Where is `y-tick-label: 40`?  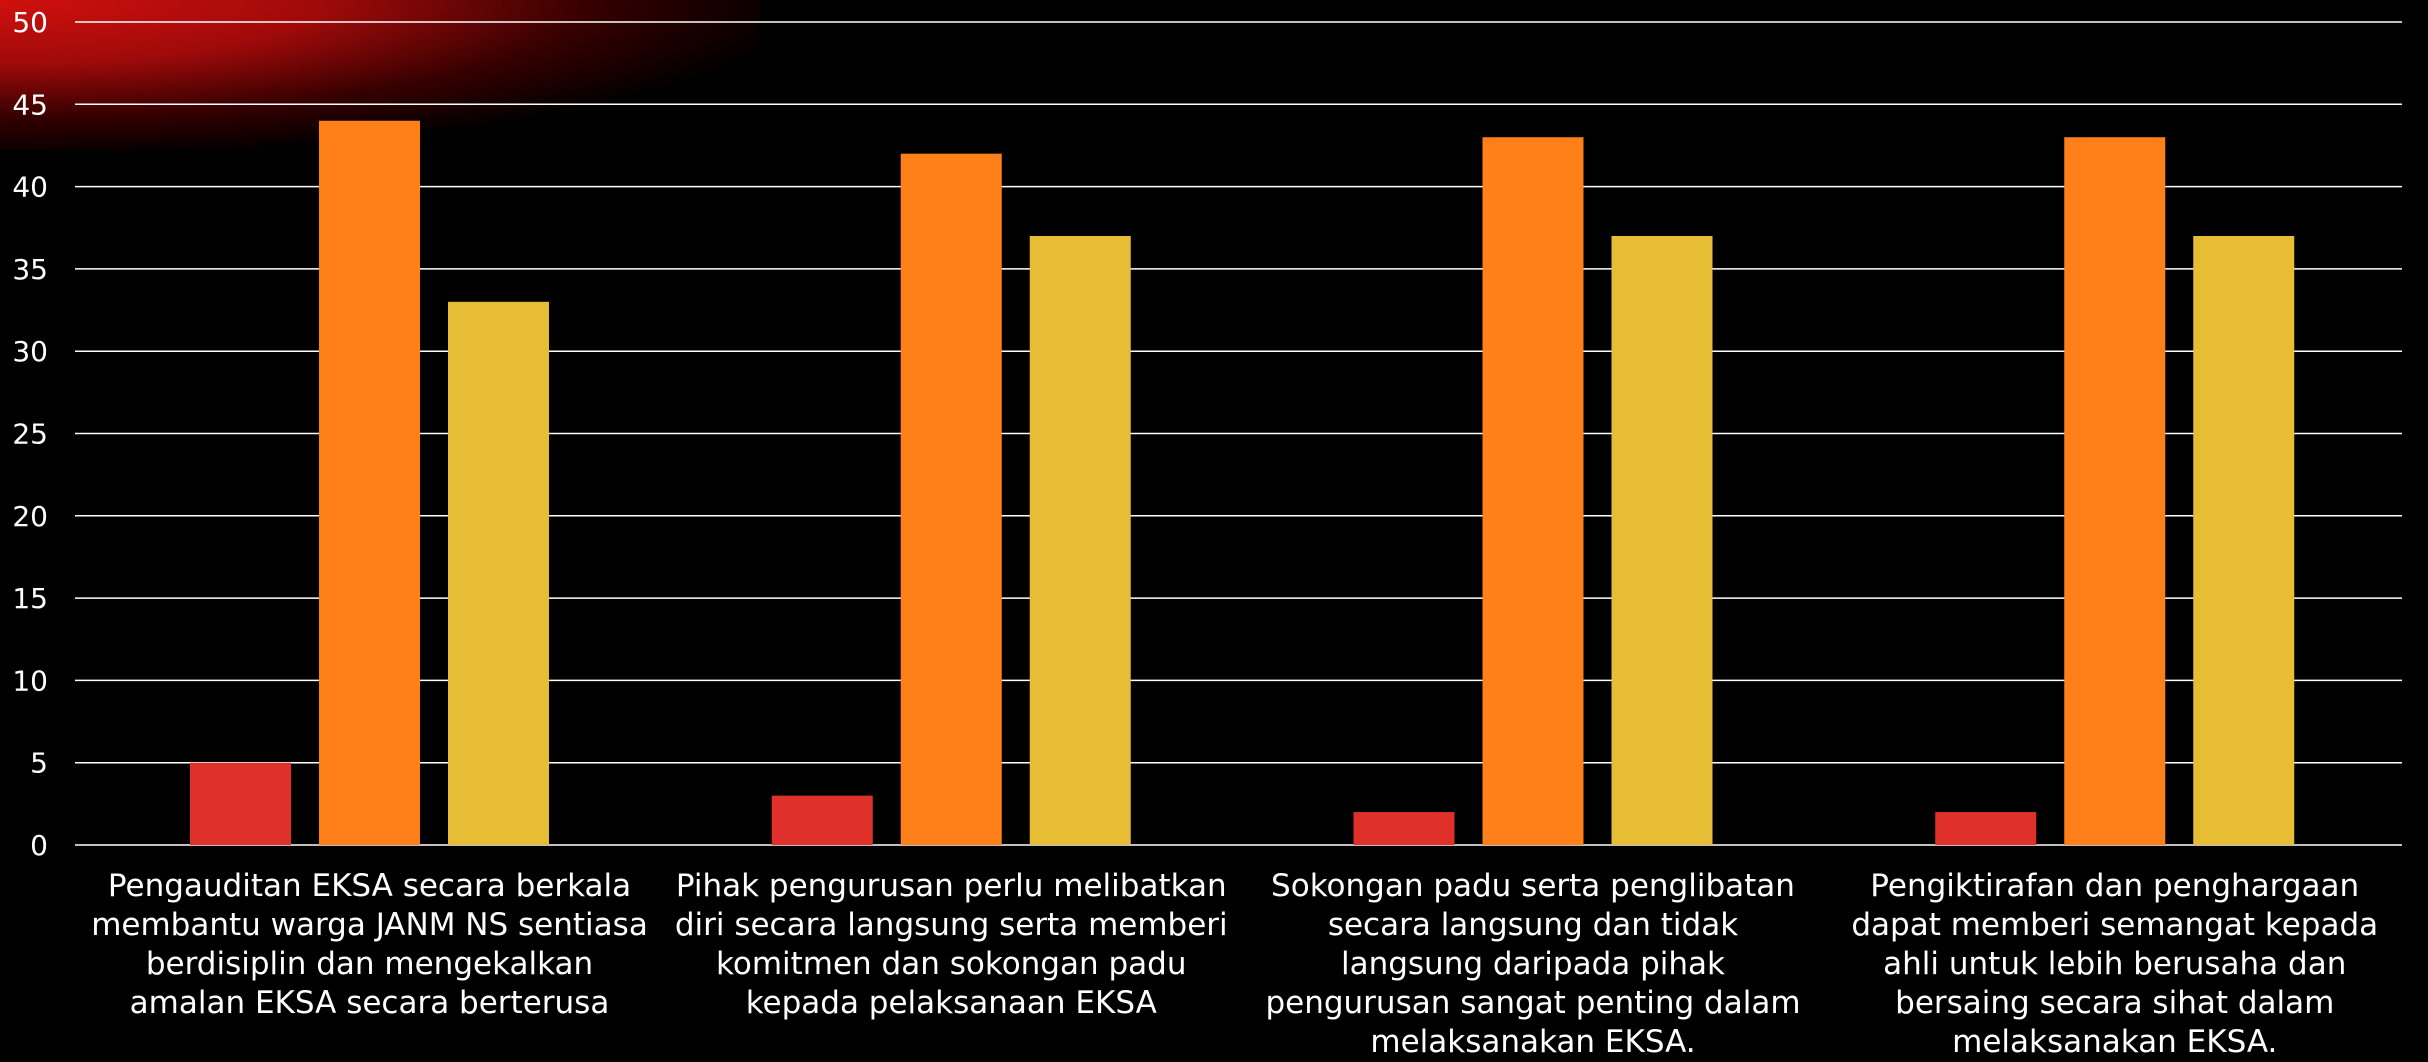 y-tick-label: 40 is located at coordinates (30, 187).